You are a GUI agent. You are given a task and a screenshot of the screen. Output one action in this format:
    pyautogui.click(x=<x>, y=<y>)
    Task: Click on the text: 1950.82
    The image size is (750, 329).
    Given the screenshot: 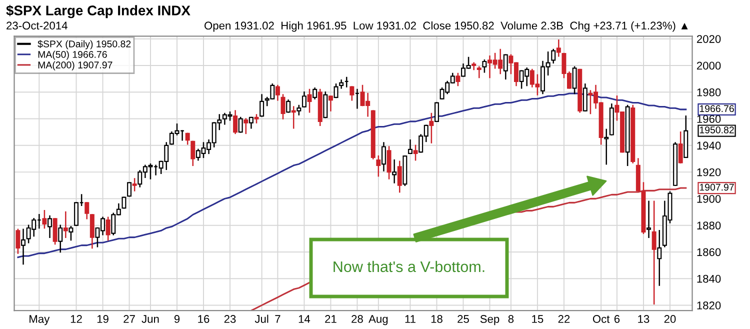 What is the action you would take?
    pyautogui.click(x=717, y=130)
    